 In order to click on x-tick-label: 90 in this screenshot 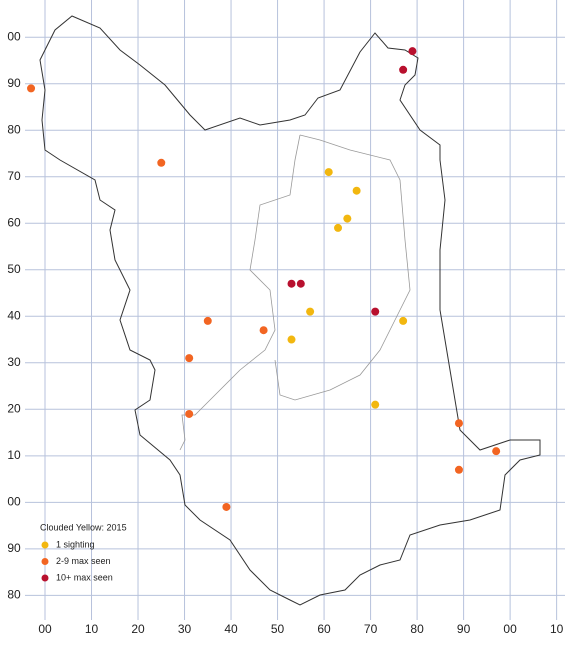, I will do `click(464, 629)`.